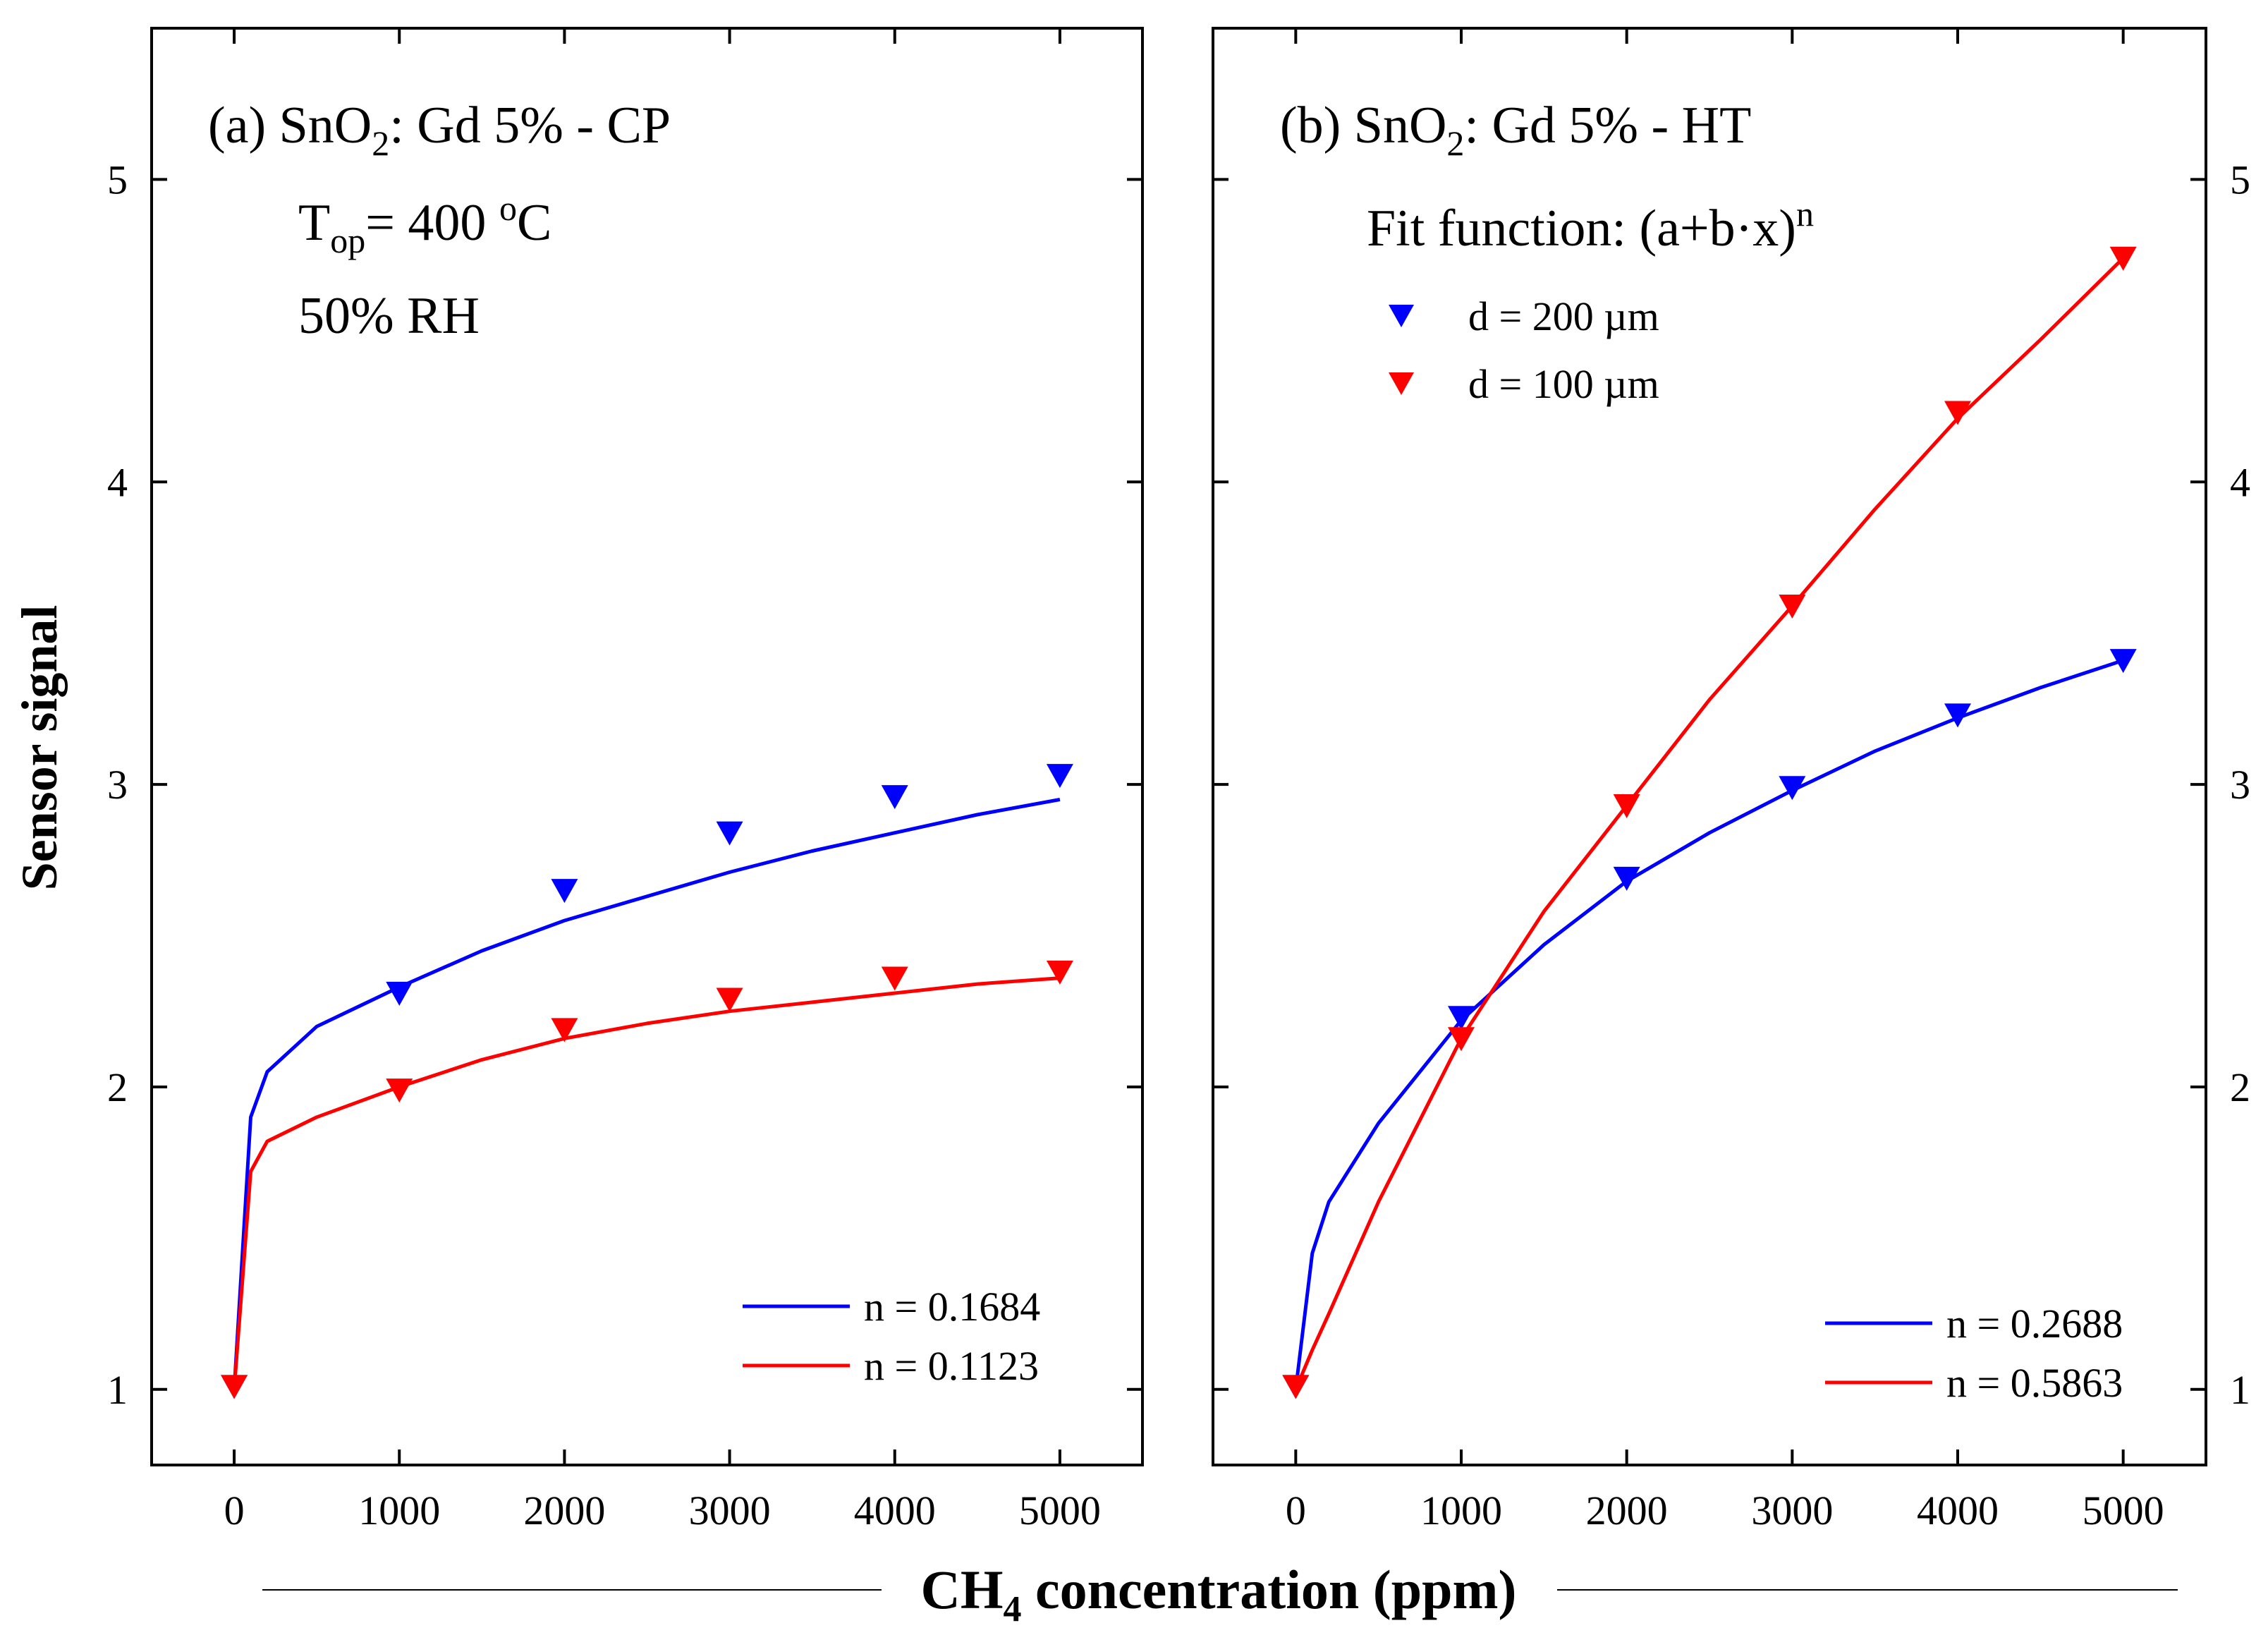  I want to click on y-axis-label: Sensor signal, so click(39, 748).